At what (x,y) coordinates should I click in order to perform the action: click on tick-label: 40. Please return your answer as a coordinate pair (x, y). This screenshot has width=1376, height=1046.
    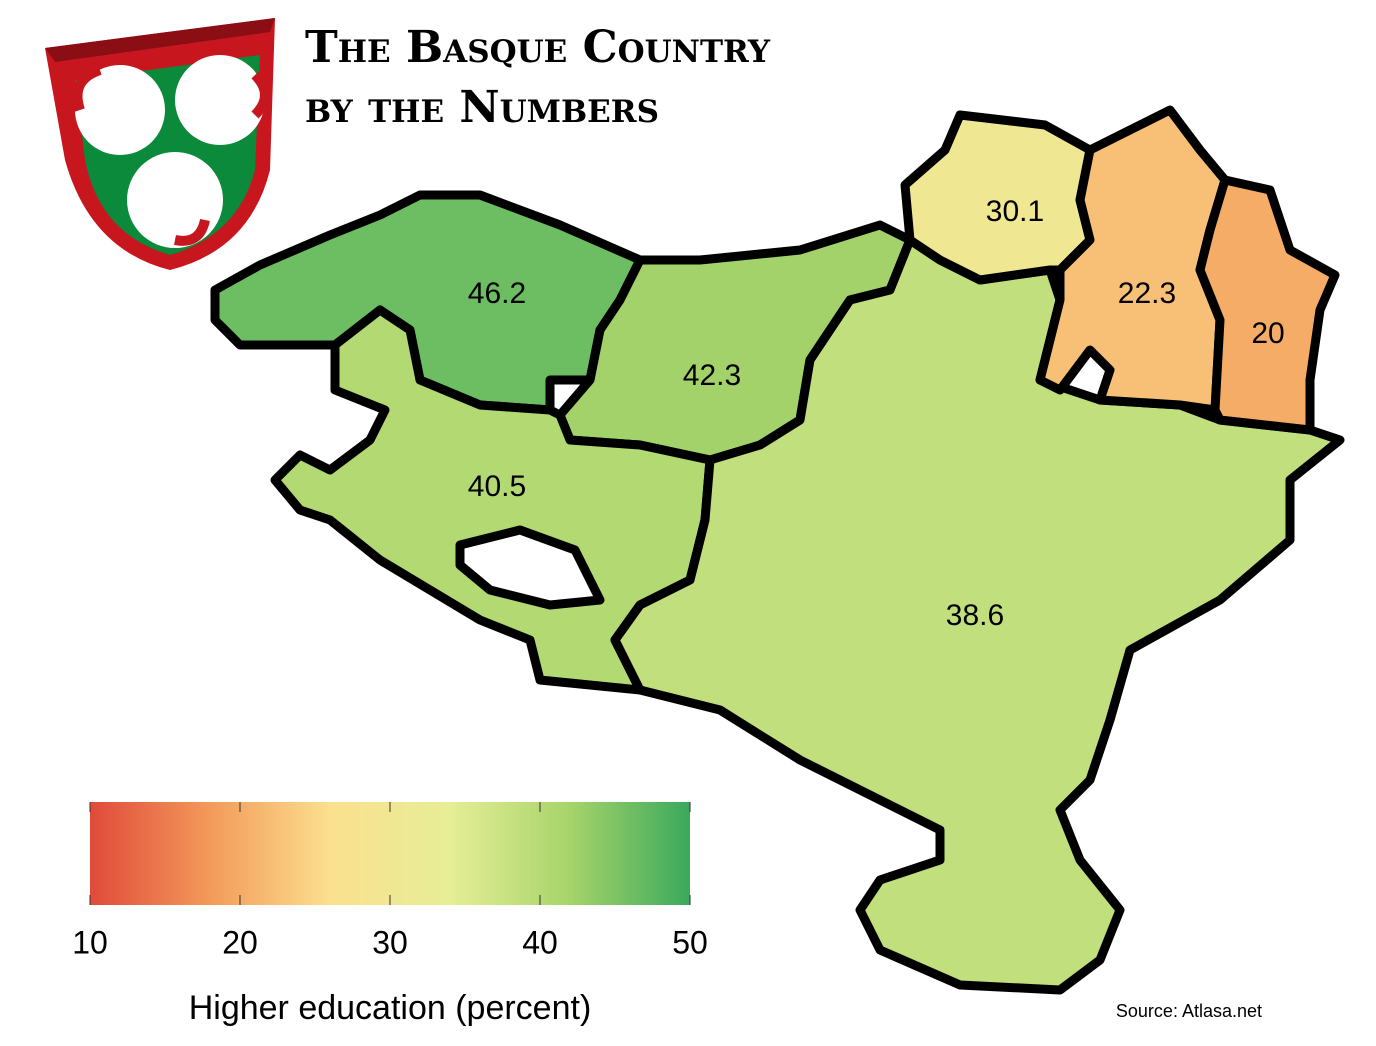
    Looking at the image, I should click on (540, 942).